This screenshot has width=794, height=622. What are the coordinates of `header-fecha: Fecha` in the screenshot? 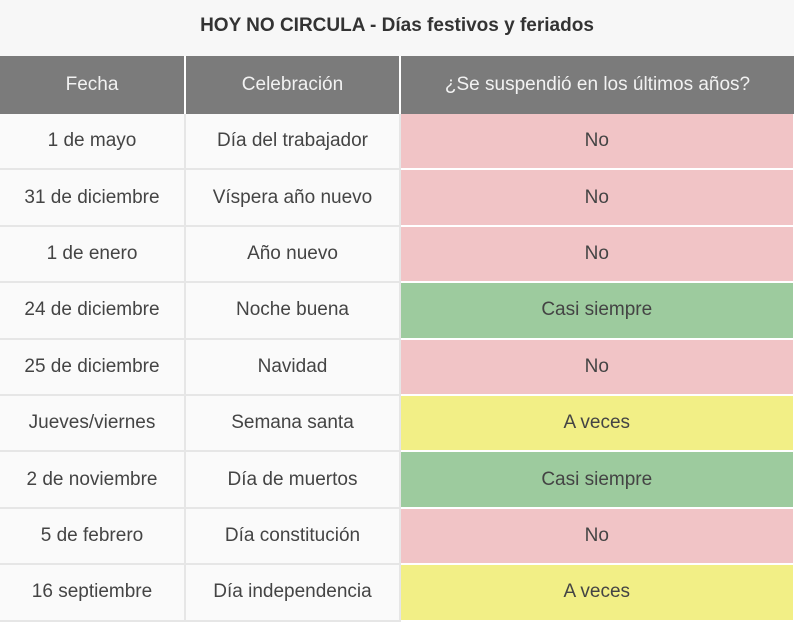 It's located at (93, 85).